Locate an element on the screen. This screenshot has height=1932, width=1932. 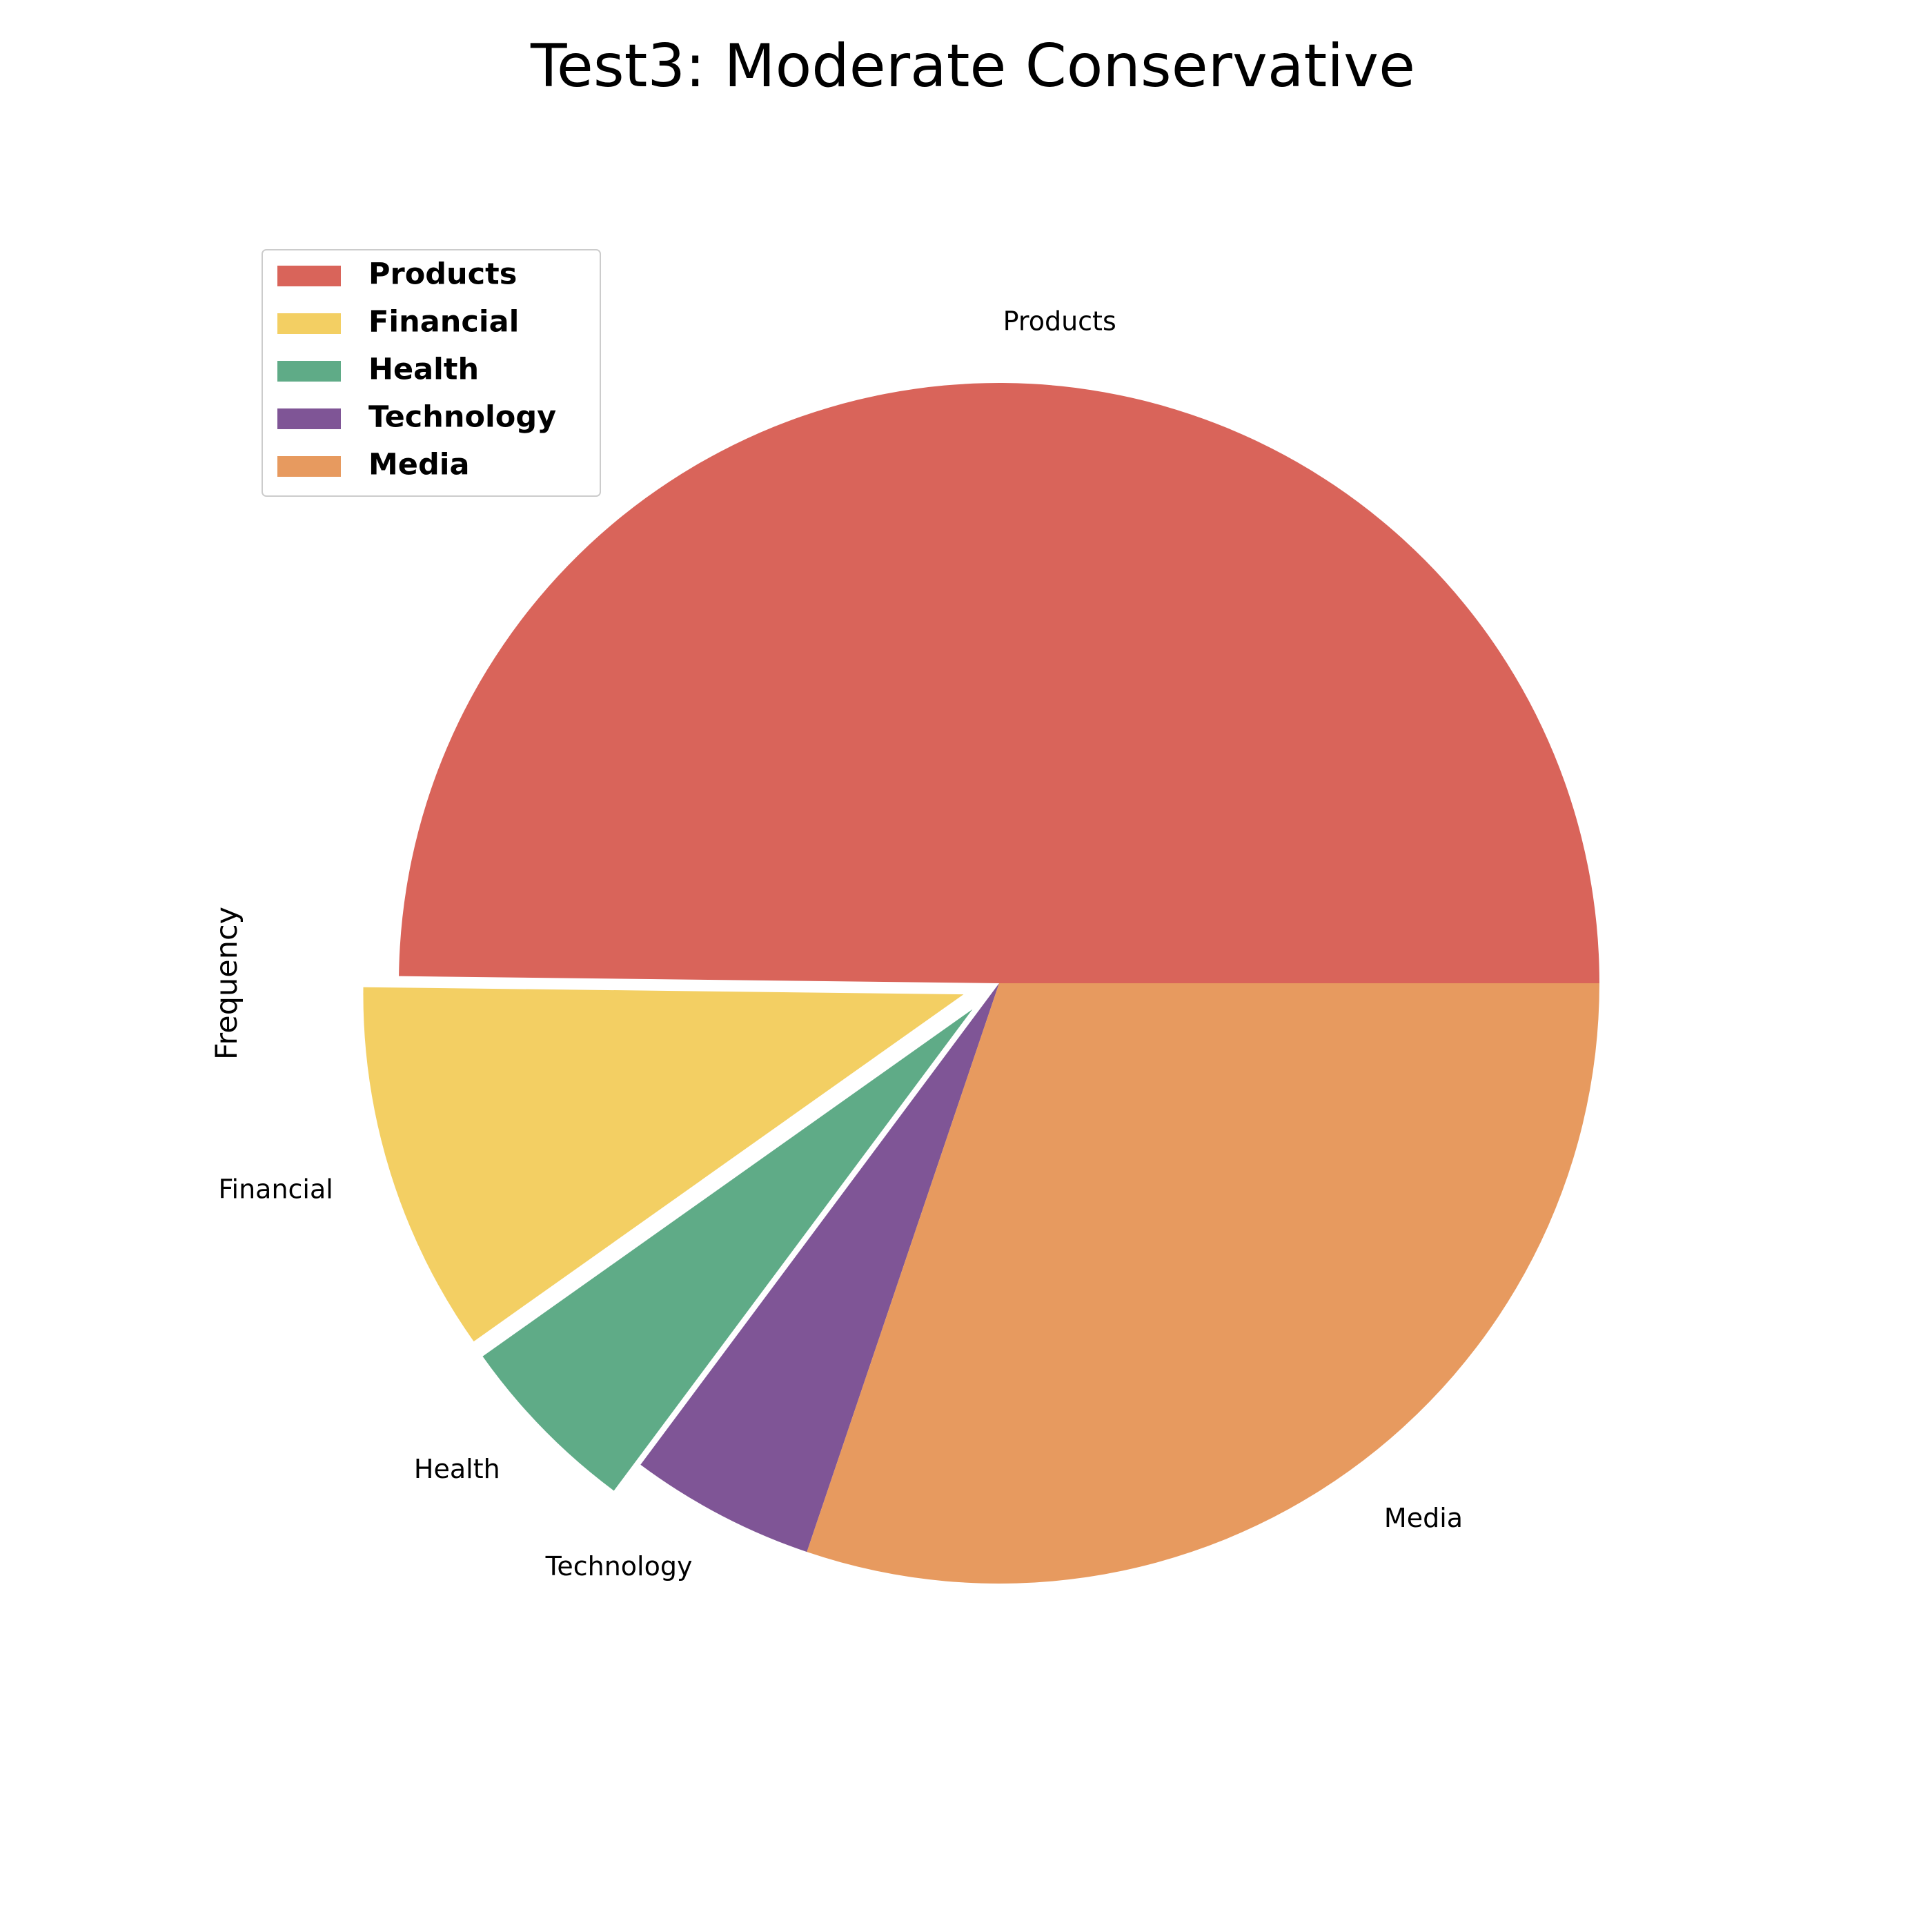
legend: Products Financial Health Technology Media is located at coordinates (431, 373).